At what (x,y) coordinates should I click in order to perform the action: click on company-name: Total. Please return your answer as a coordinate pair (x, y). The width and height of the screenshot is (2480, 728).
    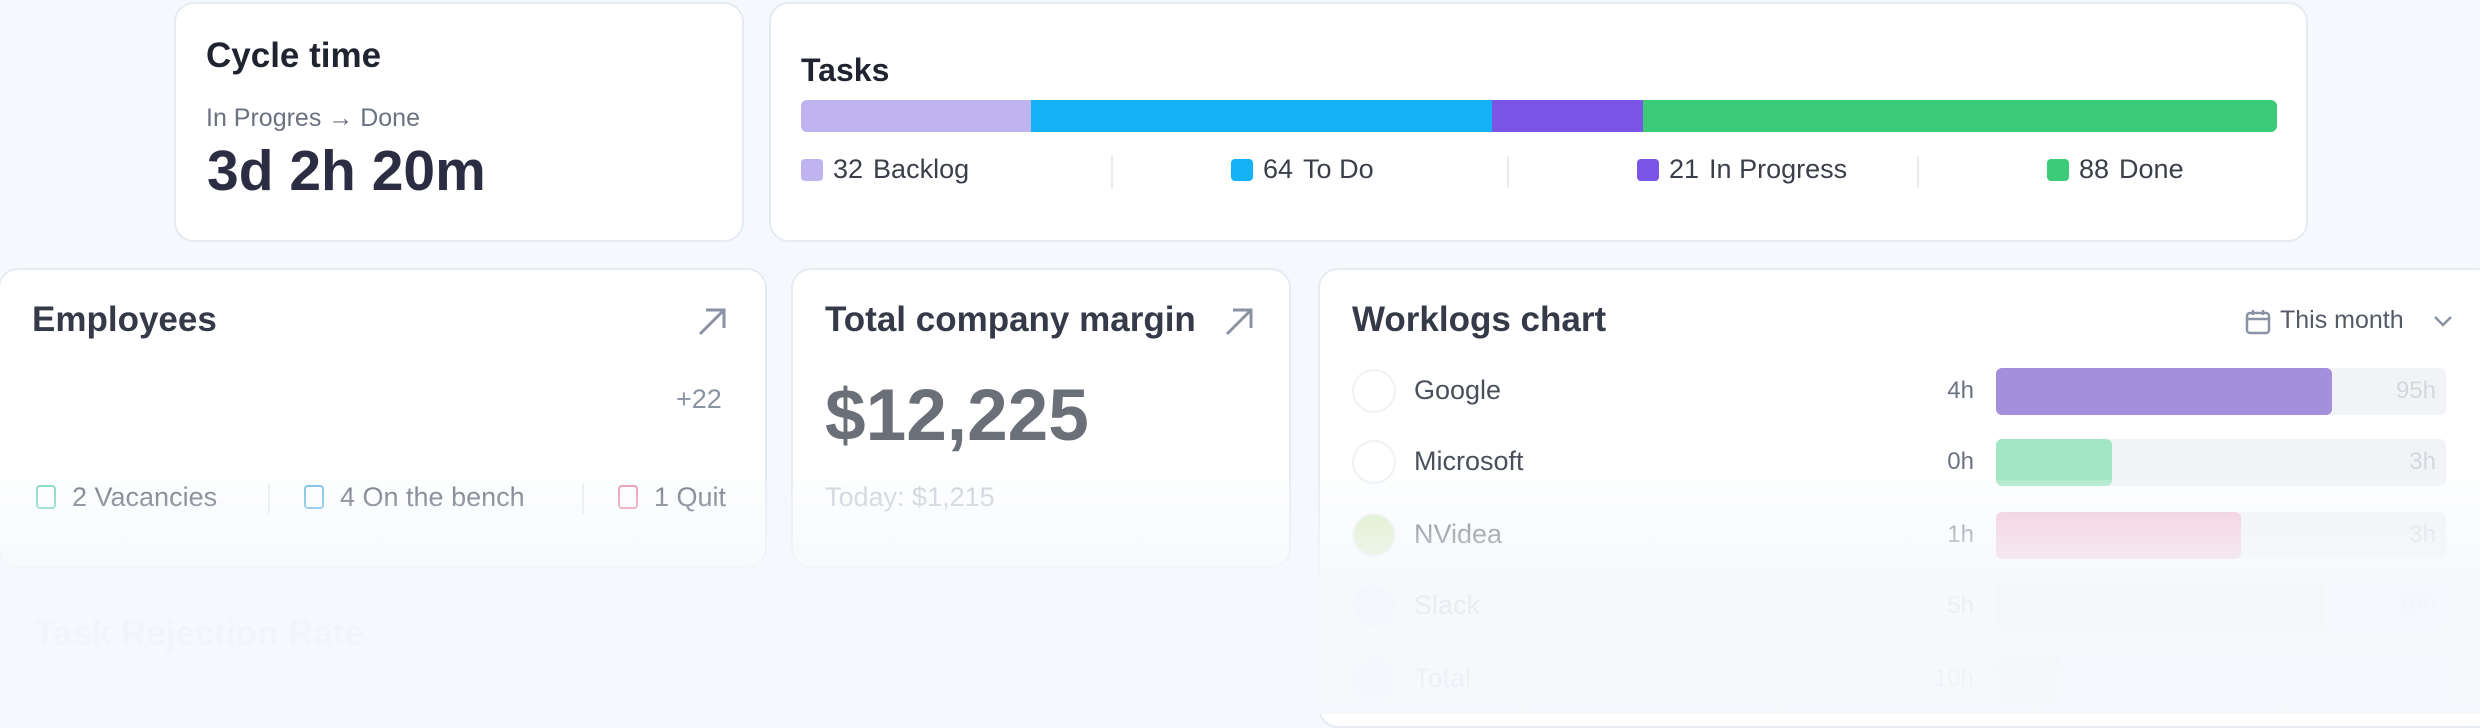
    Looking at the image, I should click on (1443, 678).